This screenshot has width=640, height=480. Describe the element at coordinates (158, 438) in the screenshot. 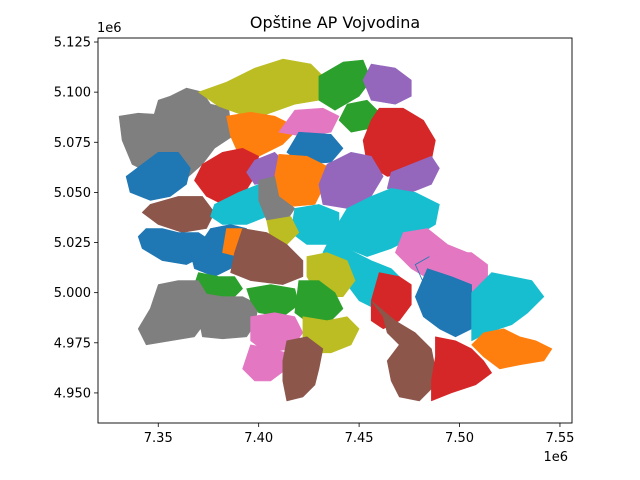

I see `x-tick-label: 7.35` at that location.